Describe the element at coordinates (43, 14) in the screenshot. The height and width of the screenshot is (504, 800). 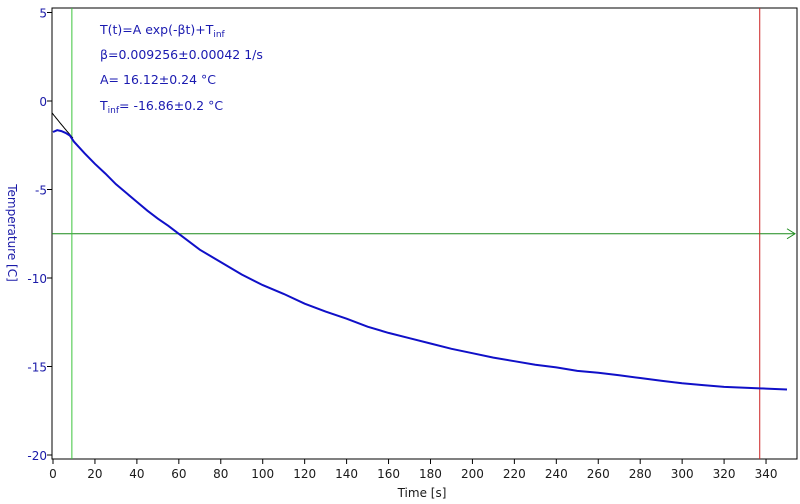
I see `y-tick-label: 5` at that location.